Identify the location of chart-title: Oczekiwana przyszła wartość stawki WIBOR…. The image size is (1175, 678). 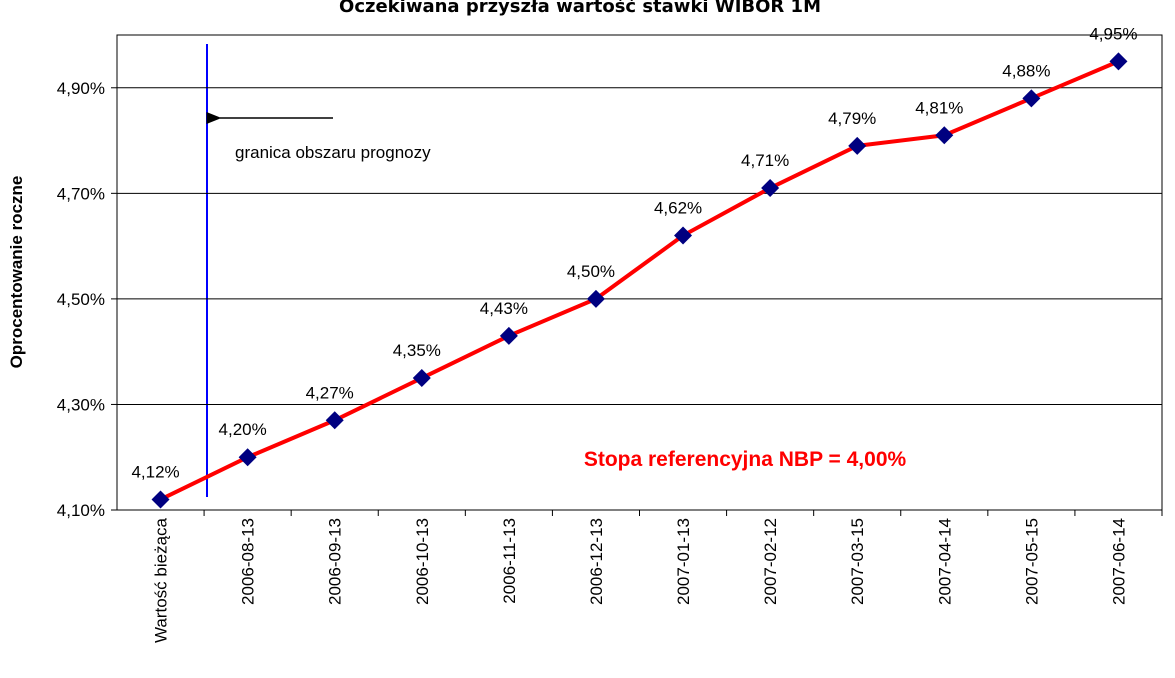
(580, 8).